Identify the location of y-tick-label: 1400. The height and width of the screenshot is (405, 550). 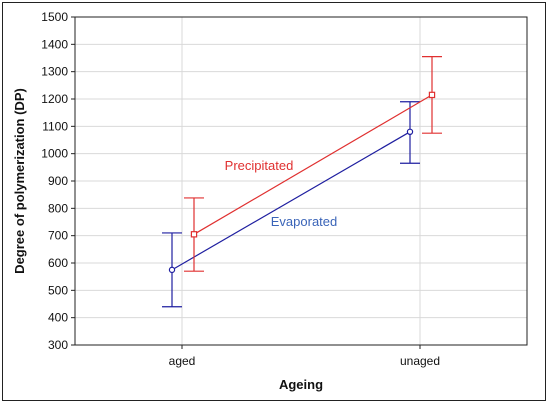
(54, 44).